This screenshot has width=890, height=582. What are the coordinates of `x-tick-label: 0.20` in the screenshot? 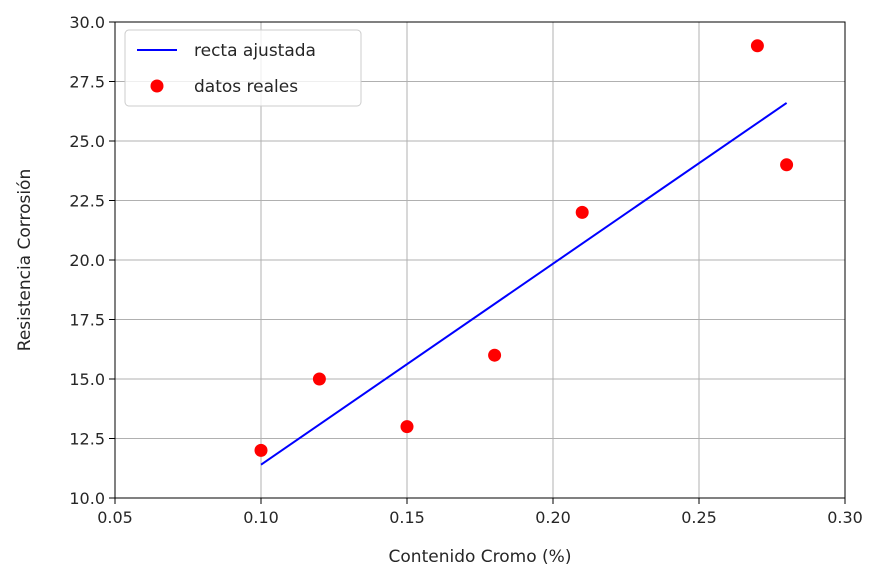 It's located at (553, 517).